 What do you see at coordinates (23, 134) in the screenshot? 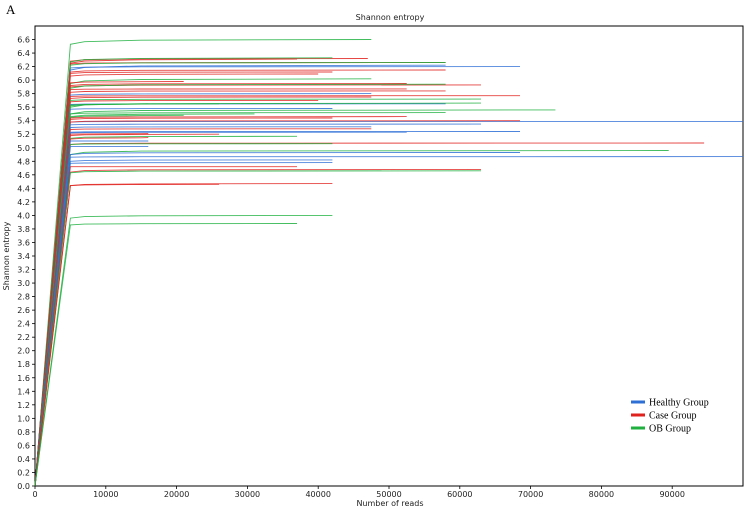
I see `y-tick-label: 5.2` at bounding box center [23, 134].